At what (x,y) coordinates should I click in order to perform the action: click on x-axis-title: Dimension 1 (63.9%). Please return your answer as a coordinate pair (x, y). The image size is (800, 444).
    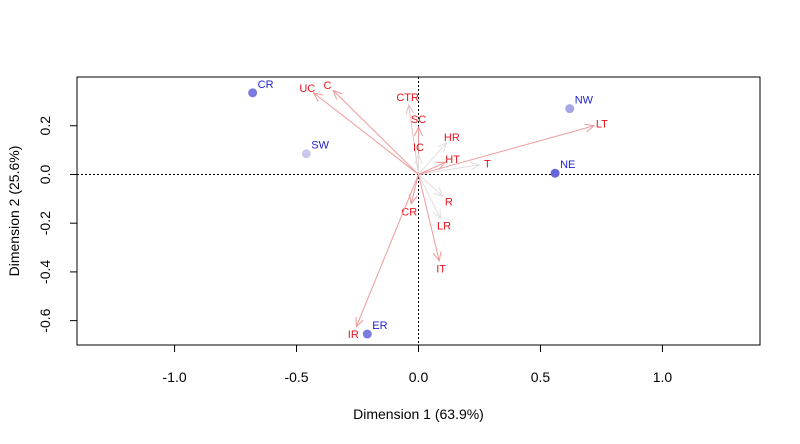
    Looking at the image, I should click on (418, 414).